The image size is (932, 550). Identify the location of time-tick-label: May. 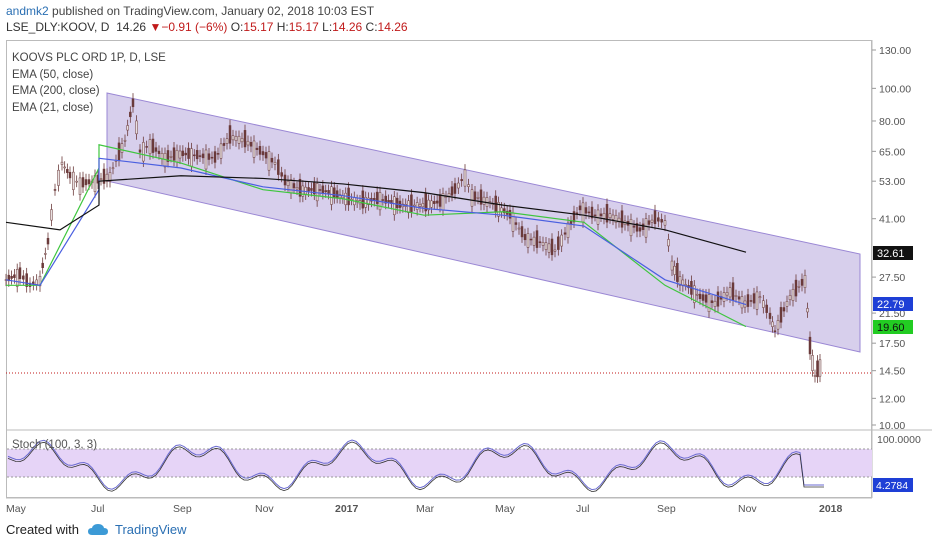
(505, 509).